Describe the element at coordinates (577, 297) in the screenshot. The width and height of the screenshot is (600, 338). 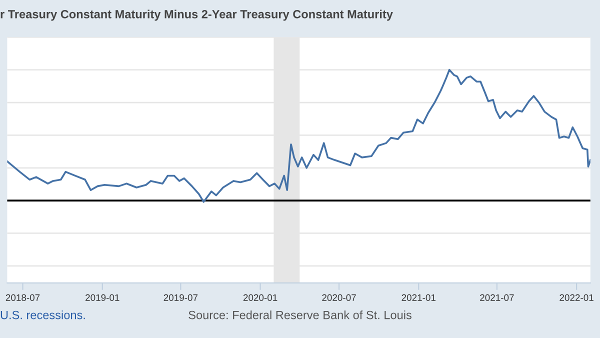
I see `x-tick-label: 2022-01` at that location.